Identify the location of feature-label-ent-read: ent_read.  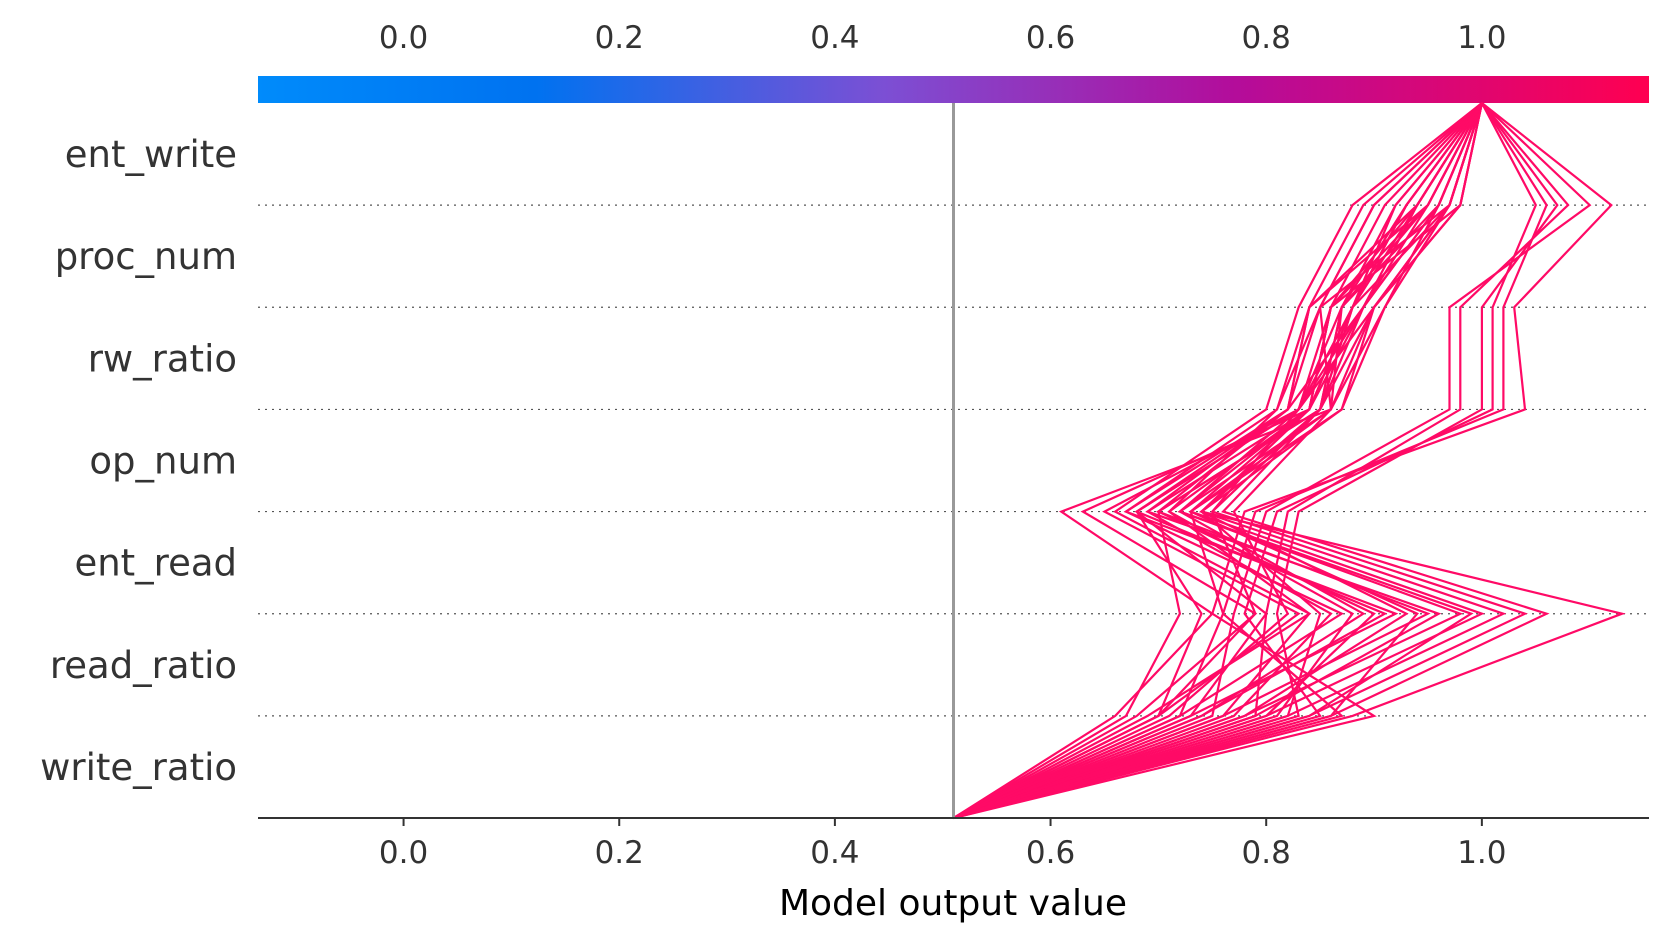
(155, 563).